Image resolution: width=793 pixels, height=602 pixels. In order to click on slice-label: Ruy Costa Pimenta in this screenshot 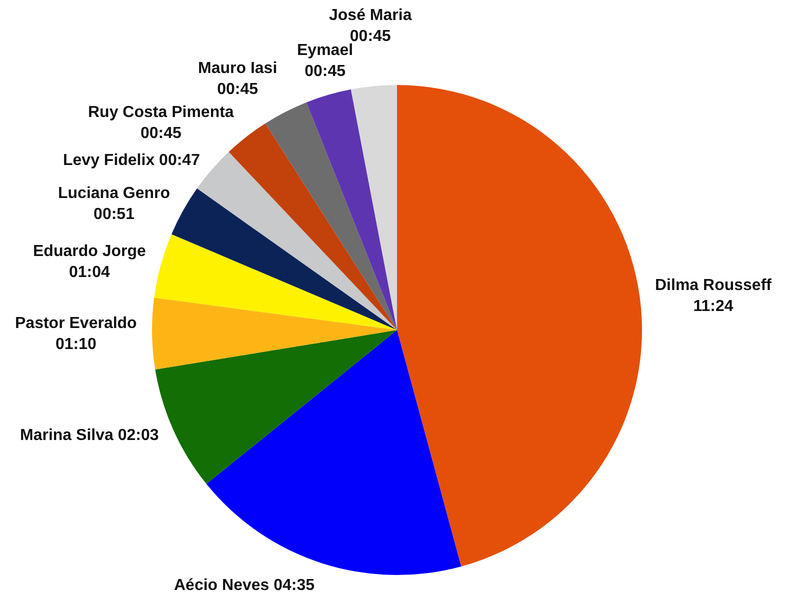, I will do `click(161, 112)`.